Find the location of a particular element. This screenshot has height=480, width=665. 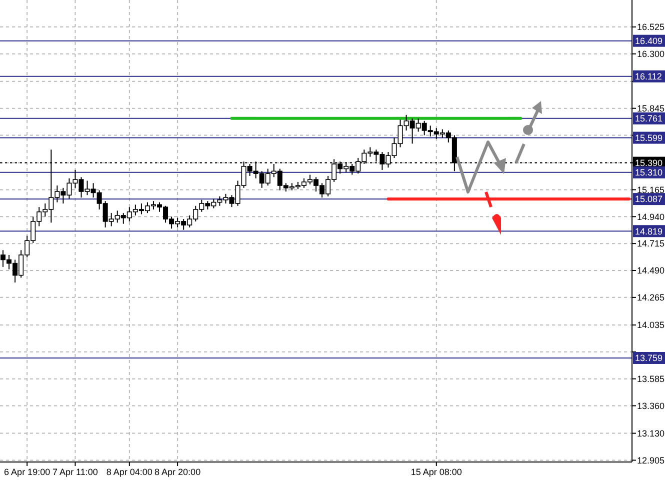

y-tick-label: 15.845 is located at coordinates (651, 108).